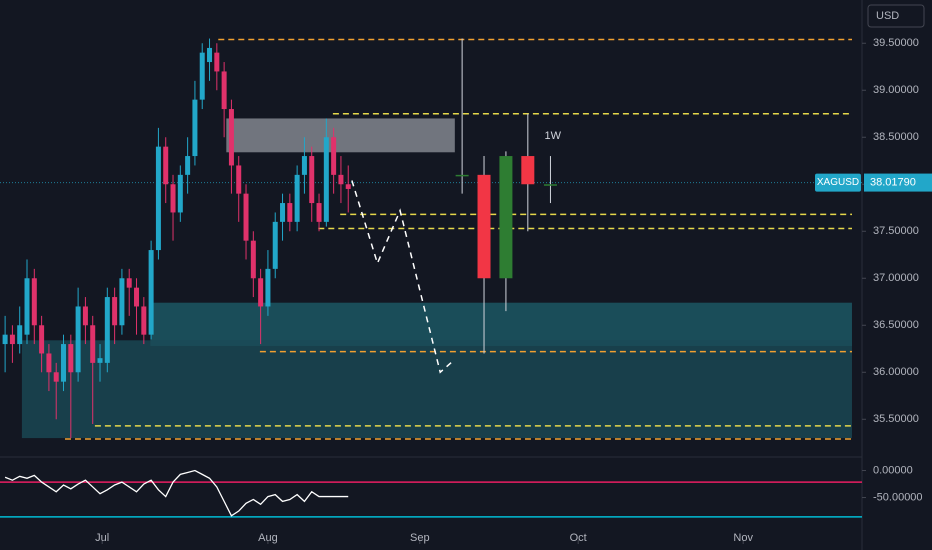  I want to click on currency-box, so click(896, 16).